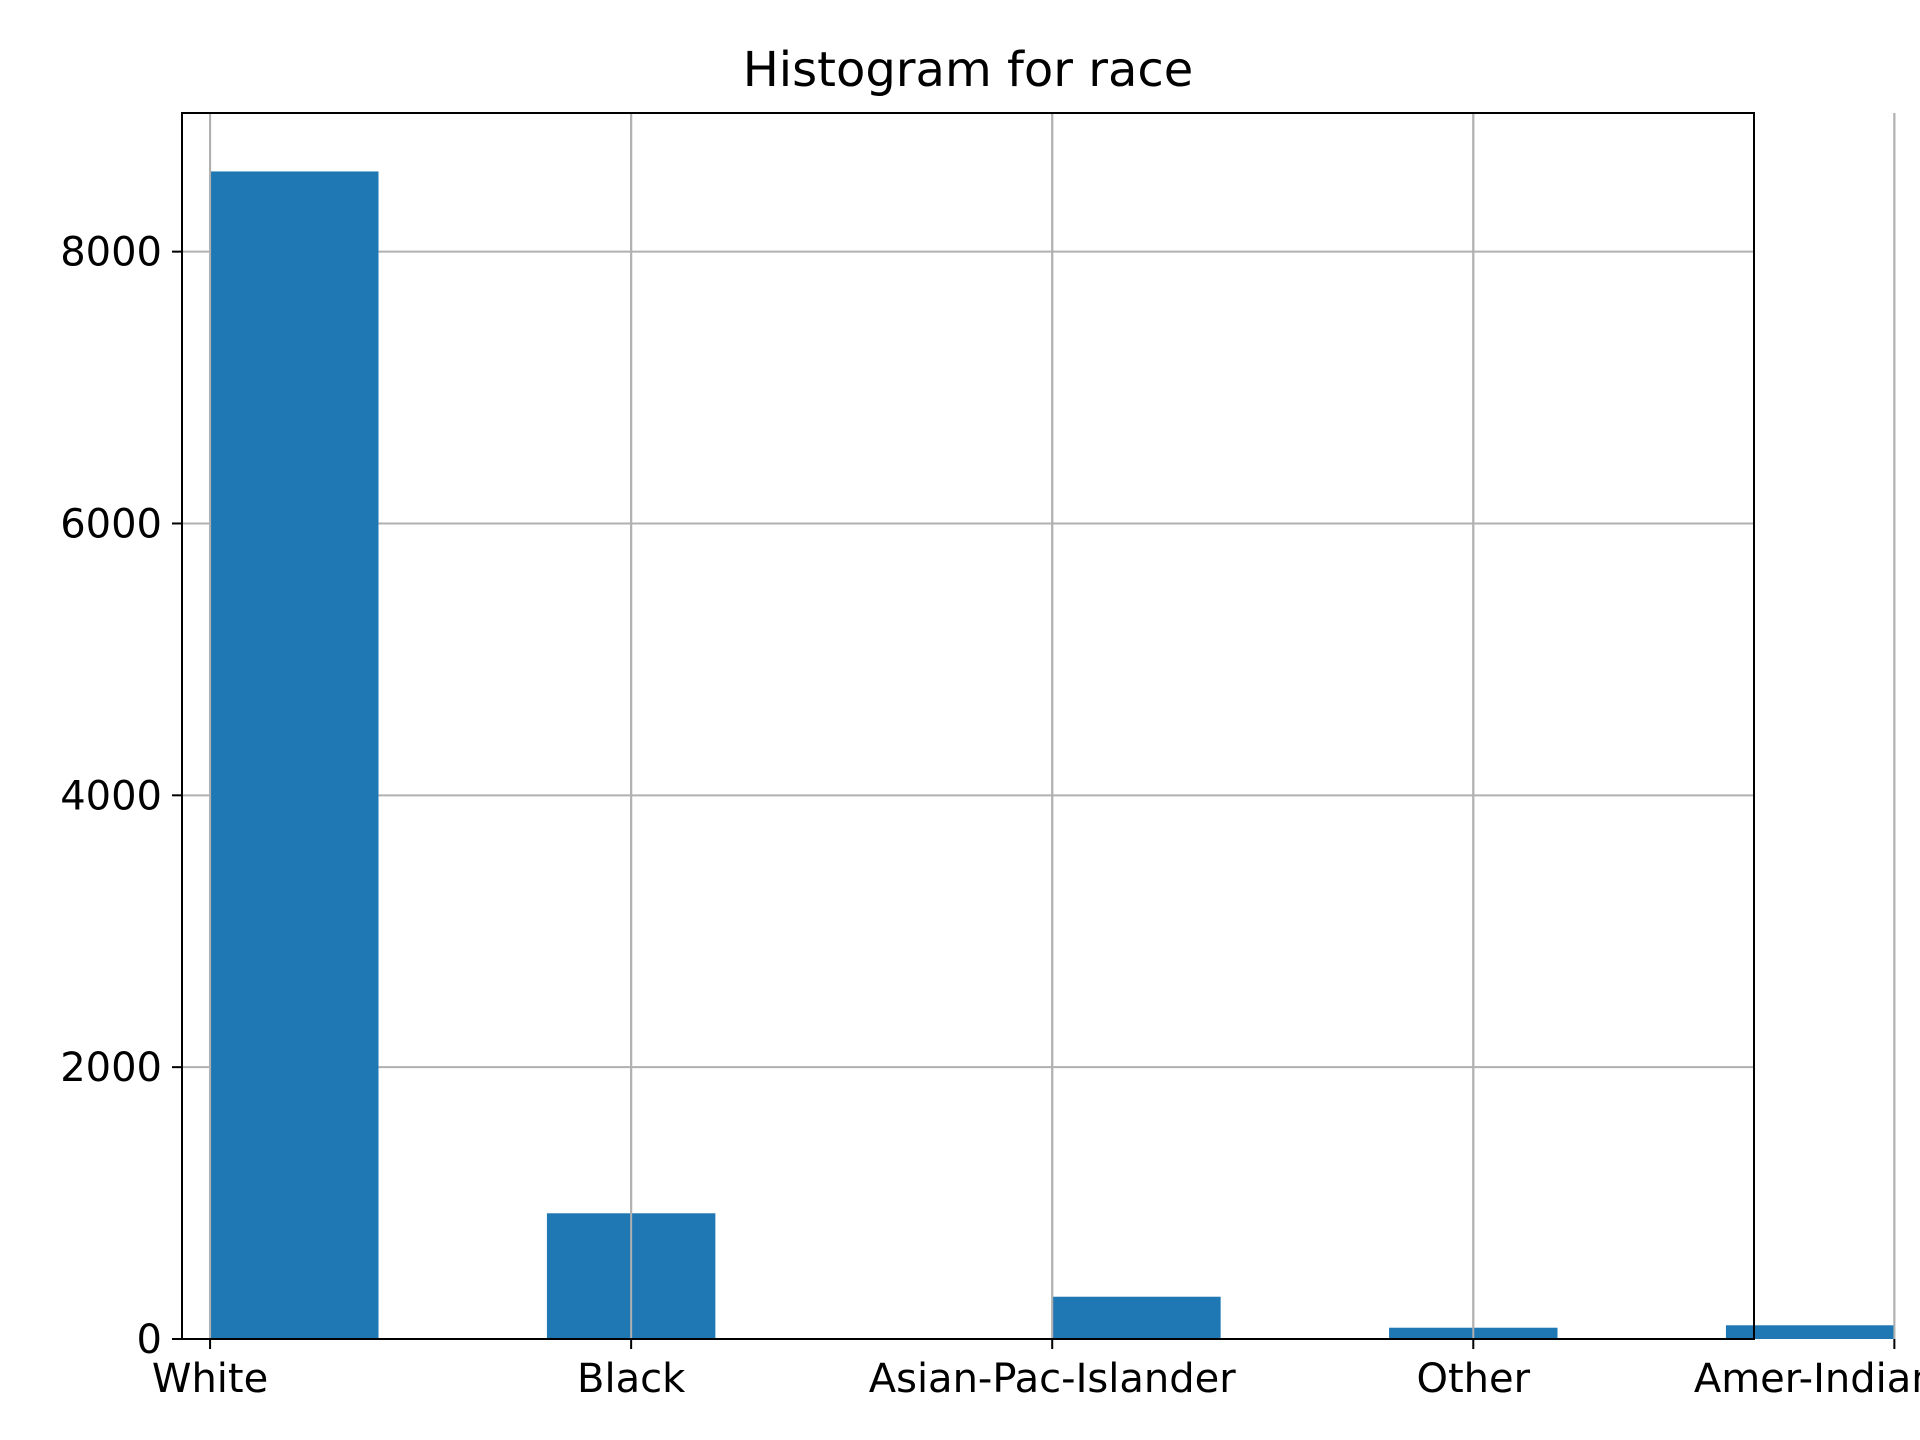 Image resolution: width=1920 pixels, height=1440 pixels. What do you see at coordinates (111, 796) in the screenshot?
I see `y-tick-label: 4000` at bounding box center [111, 796].